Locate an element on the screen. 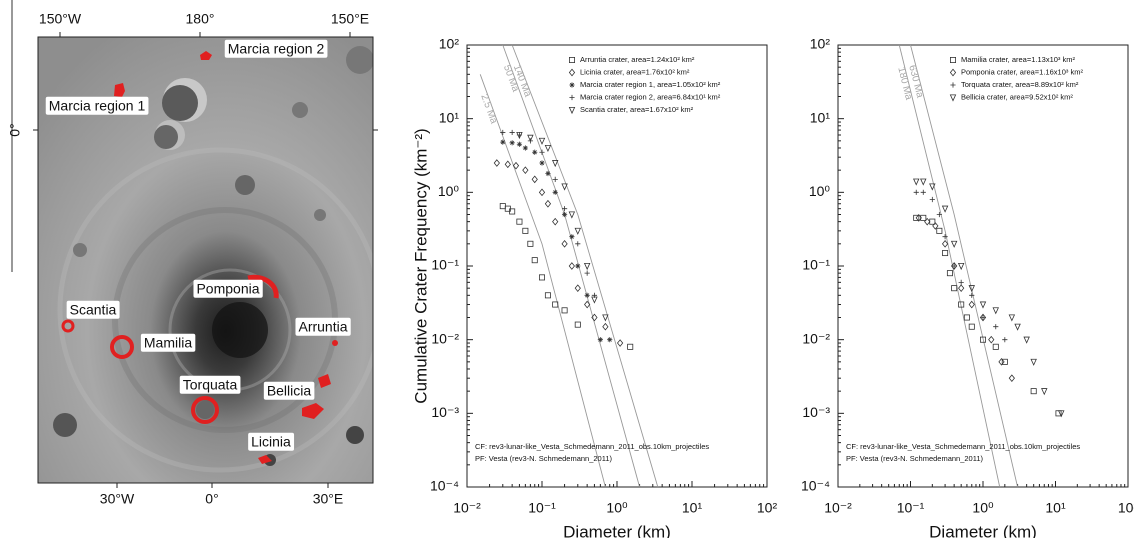 This screenshot has height=543, width=1134. y-tick-label: 10⁻⁴ is located at coordinates (815, 486).